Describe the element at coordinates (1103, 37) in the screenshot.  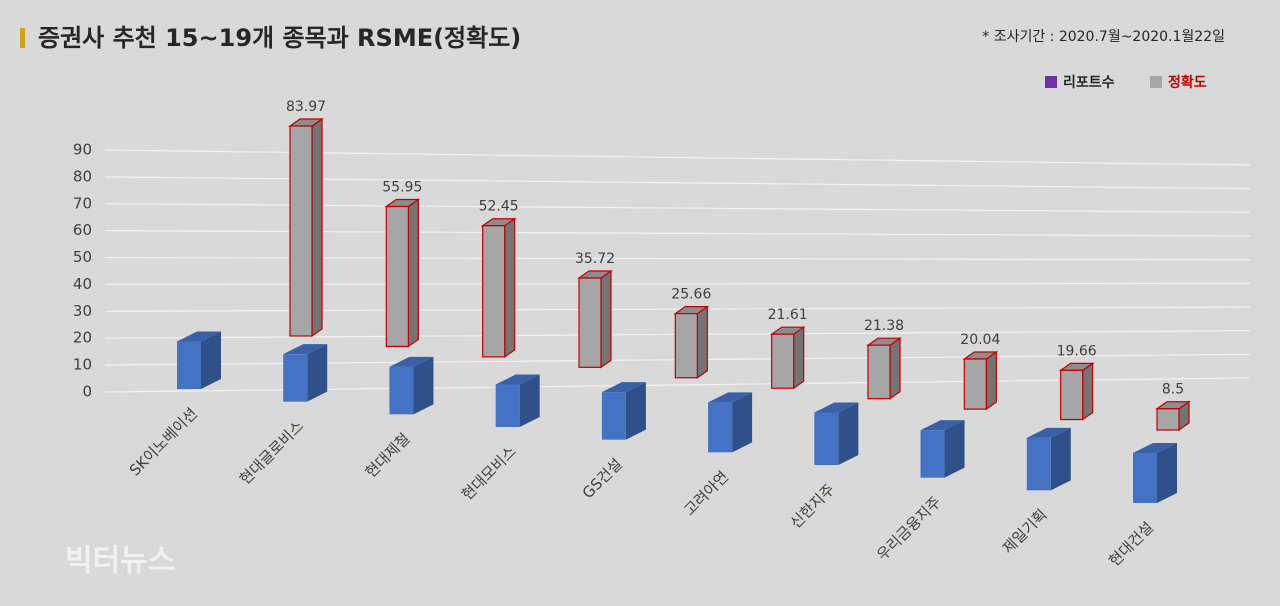
I see `subtitle: * 조사기간 : 2020.7월~2020.1월22일` at that location.